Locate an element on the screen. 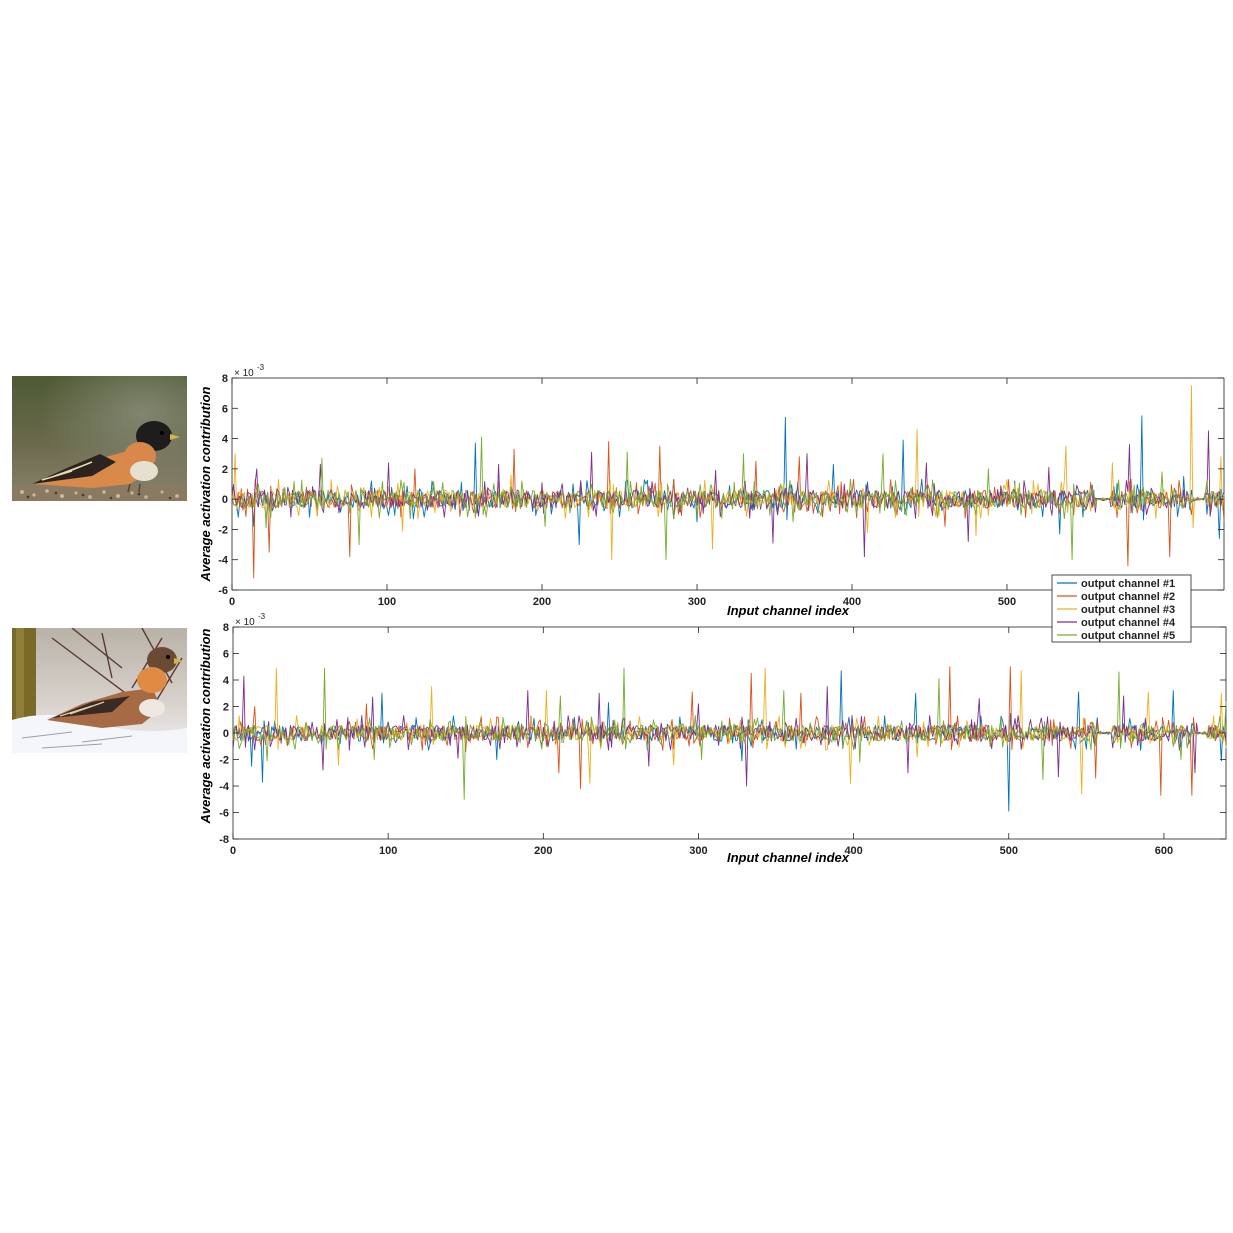 This screenshot has width=1233, height=1233. y-axis-label-bottom: Average activation contribution is located at coordinates (205, 726).